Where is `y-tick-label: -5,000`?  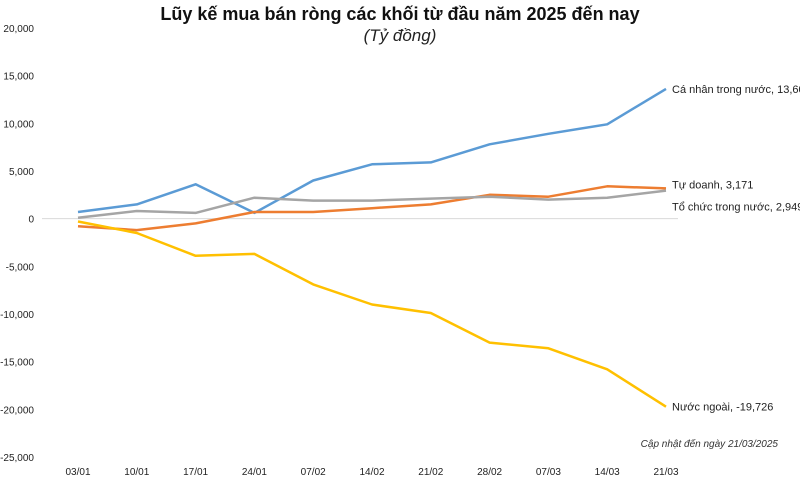 y-tick-label: -5,000 is located at coordinates (20, 267).